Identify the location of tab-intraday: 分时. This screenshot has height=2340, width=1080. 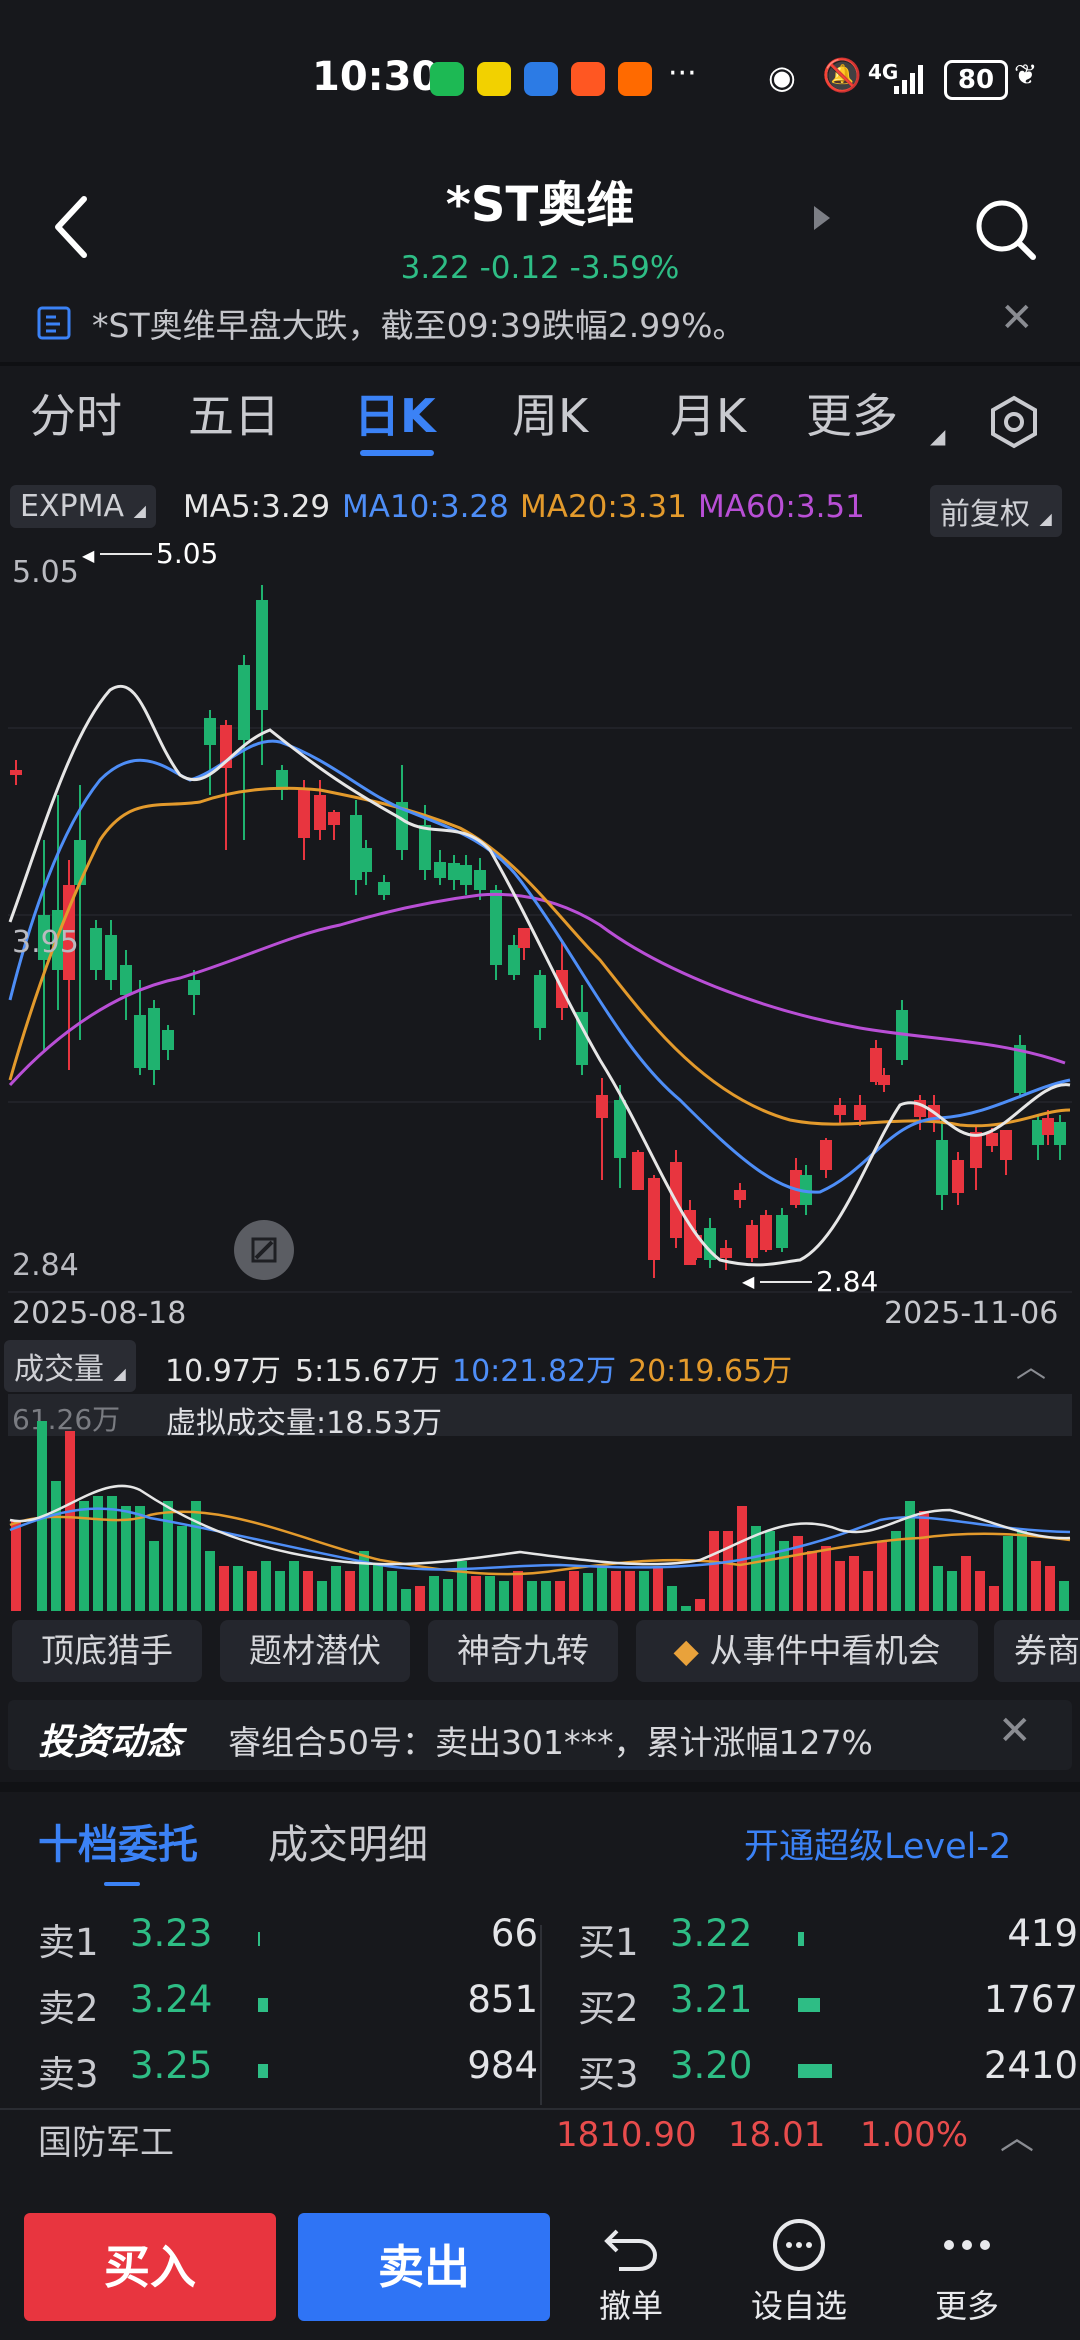
(76, 416).